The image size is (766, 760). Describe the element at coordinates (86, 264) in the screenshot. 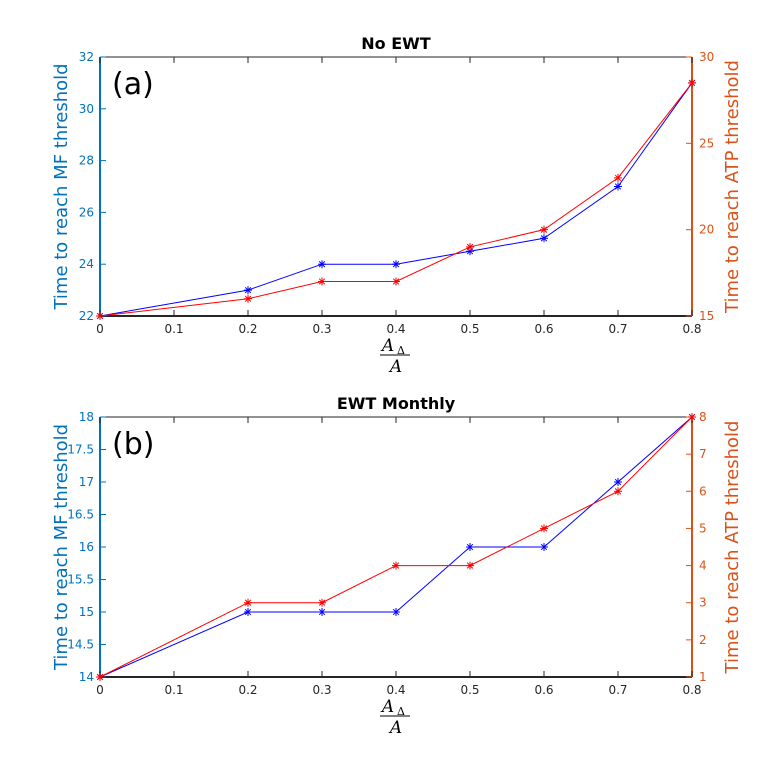

I see `left-y-tick-label: 24` at that location.